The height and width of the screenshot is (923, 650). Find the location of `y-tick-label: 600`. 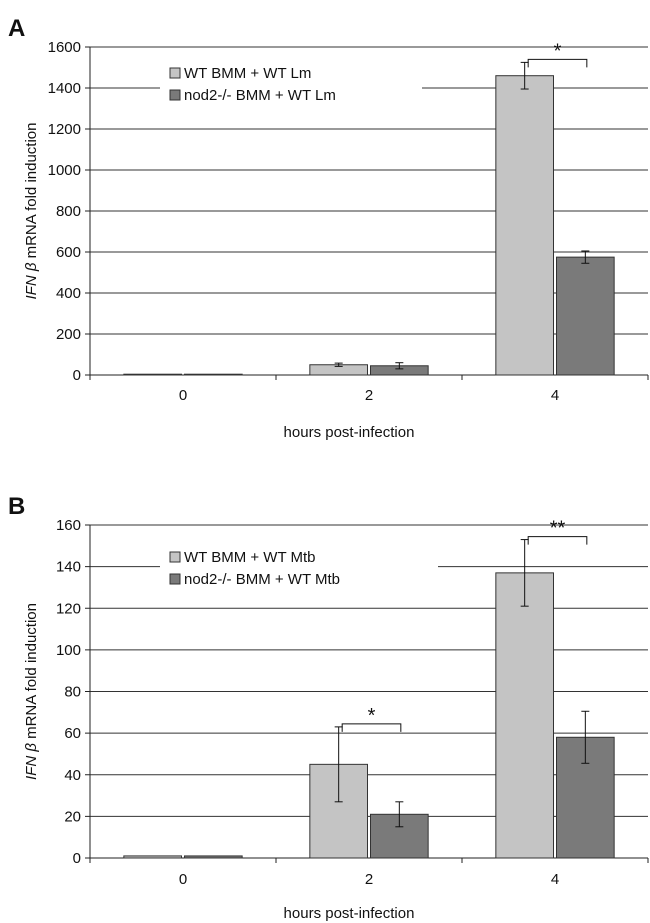

y-tick-label: 600 is located at coordinates (68, 252).